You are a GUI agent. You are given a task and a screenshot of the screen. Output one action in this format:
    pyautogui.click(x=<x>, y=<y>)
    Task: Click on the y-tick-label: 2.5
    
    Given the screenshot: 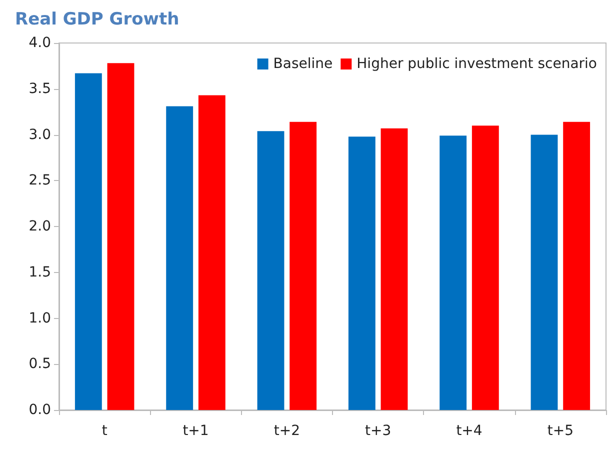 What is the action you would take?
    pyautogui.click(x=39, y=180)
    